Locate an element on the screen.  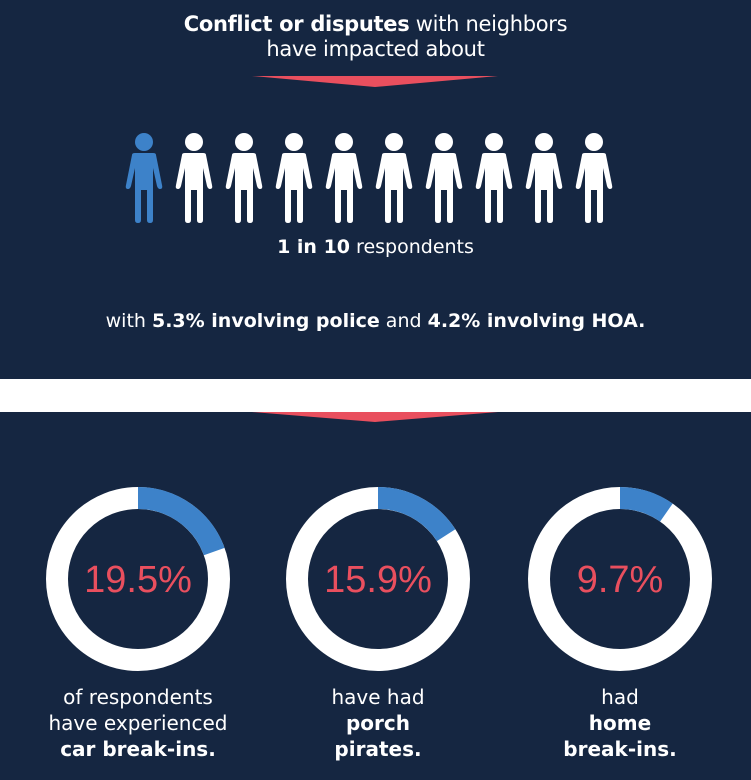
hoa-stat: 4.2% involving HOA. is located at coordinates (536, 321).